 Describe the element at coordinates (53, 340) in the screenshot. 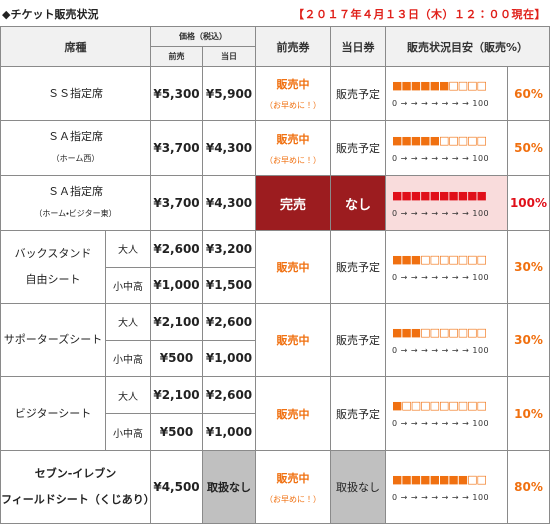

I see `seat-cell: サポーターズシート` at that location.